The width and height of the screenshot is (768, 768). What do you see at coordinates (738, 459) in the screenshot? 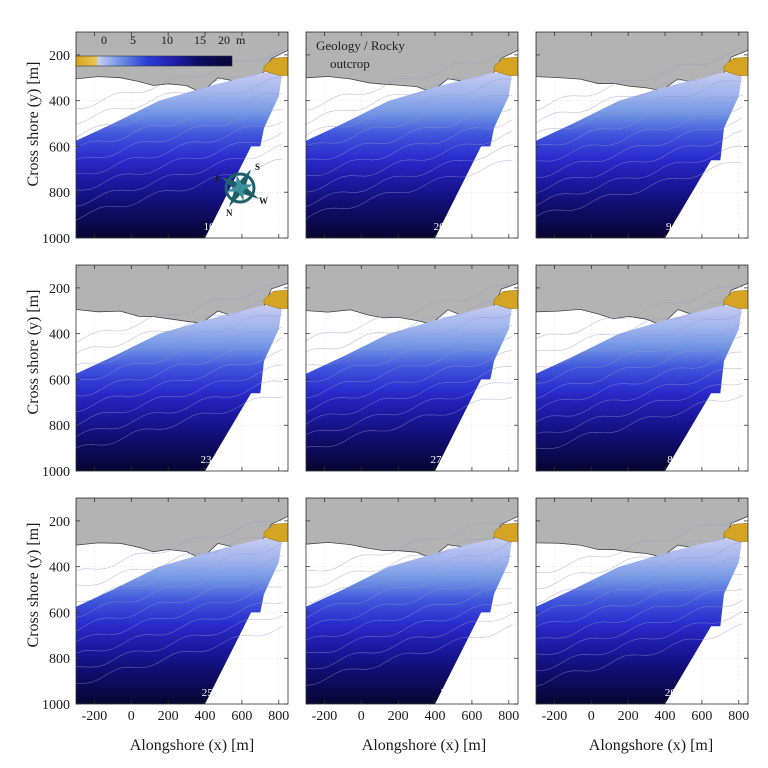
I see `panel-label: f)` at bounding box center [738, 459].